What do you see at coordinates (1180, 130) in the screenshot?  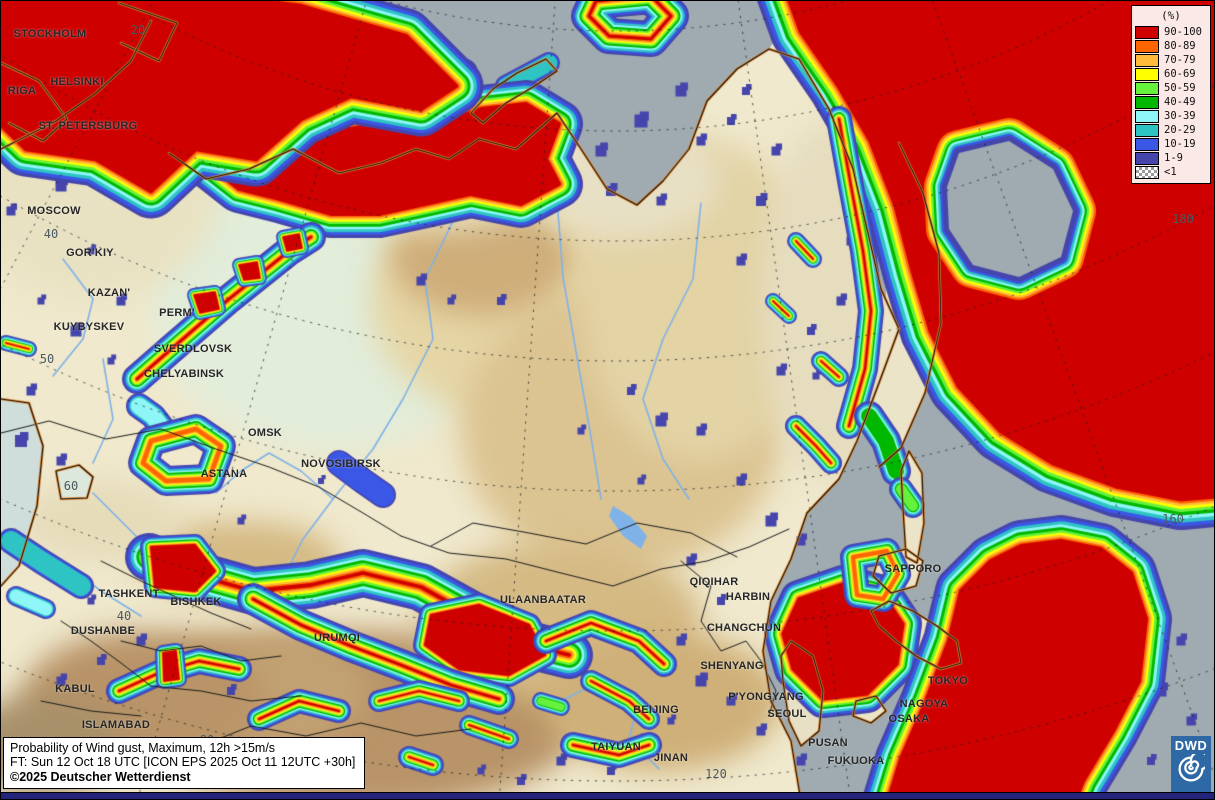 I see `legend-label: 20-29` at bounding box center [1180, 130].